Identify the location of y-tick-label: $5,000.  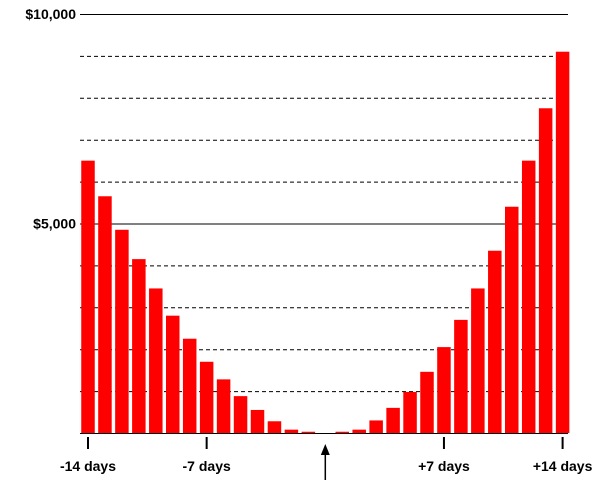
(54, 224).